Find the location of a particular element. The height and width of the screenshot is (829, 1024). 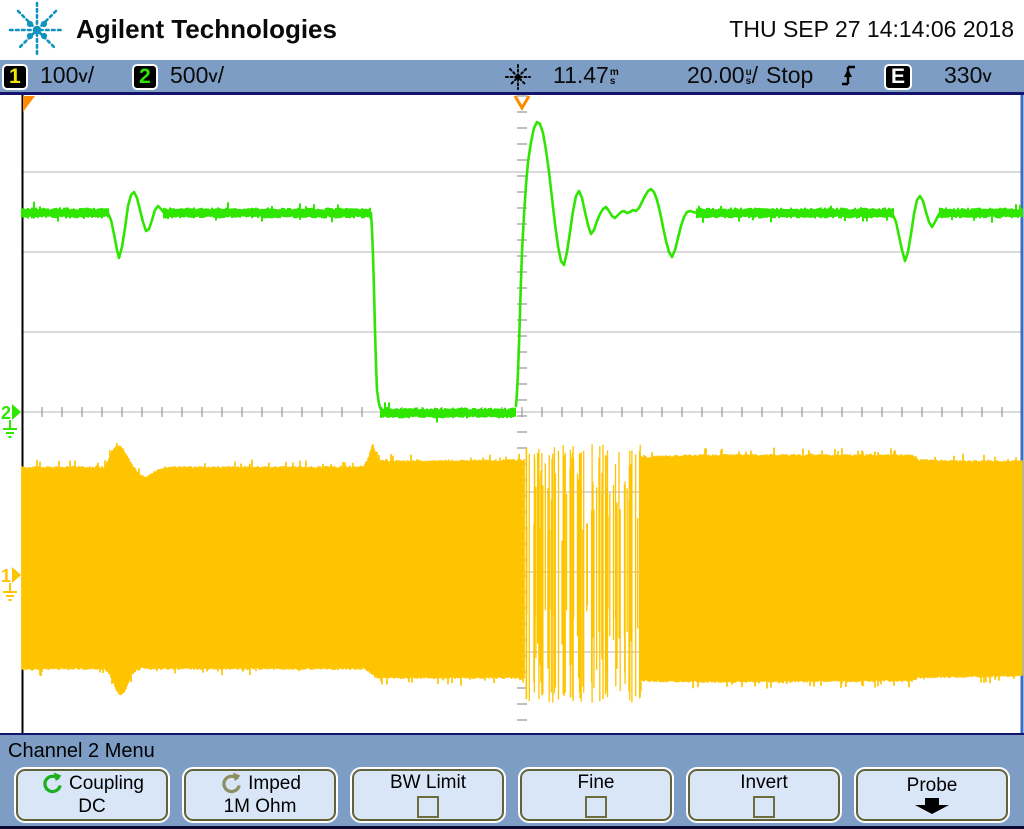

status-bar: 1 100V/ 2 500V/ 11.47 m s 2 is located at coordinates (512, 77).